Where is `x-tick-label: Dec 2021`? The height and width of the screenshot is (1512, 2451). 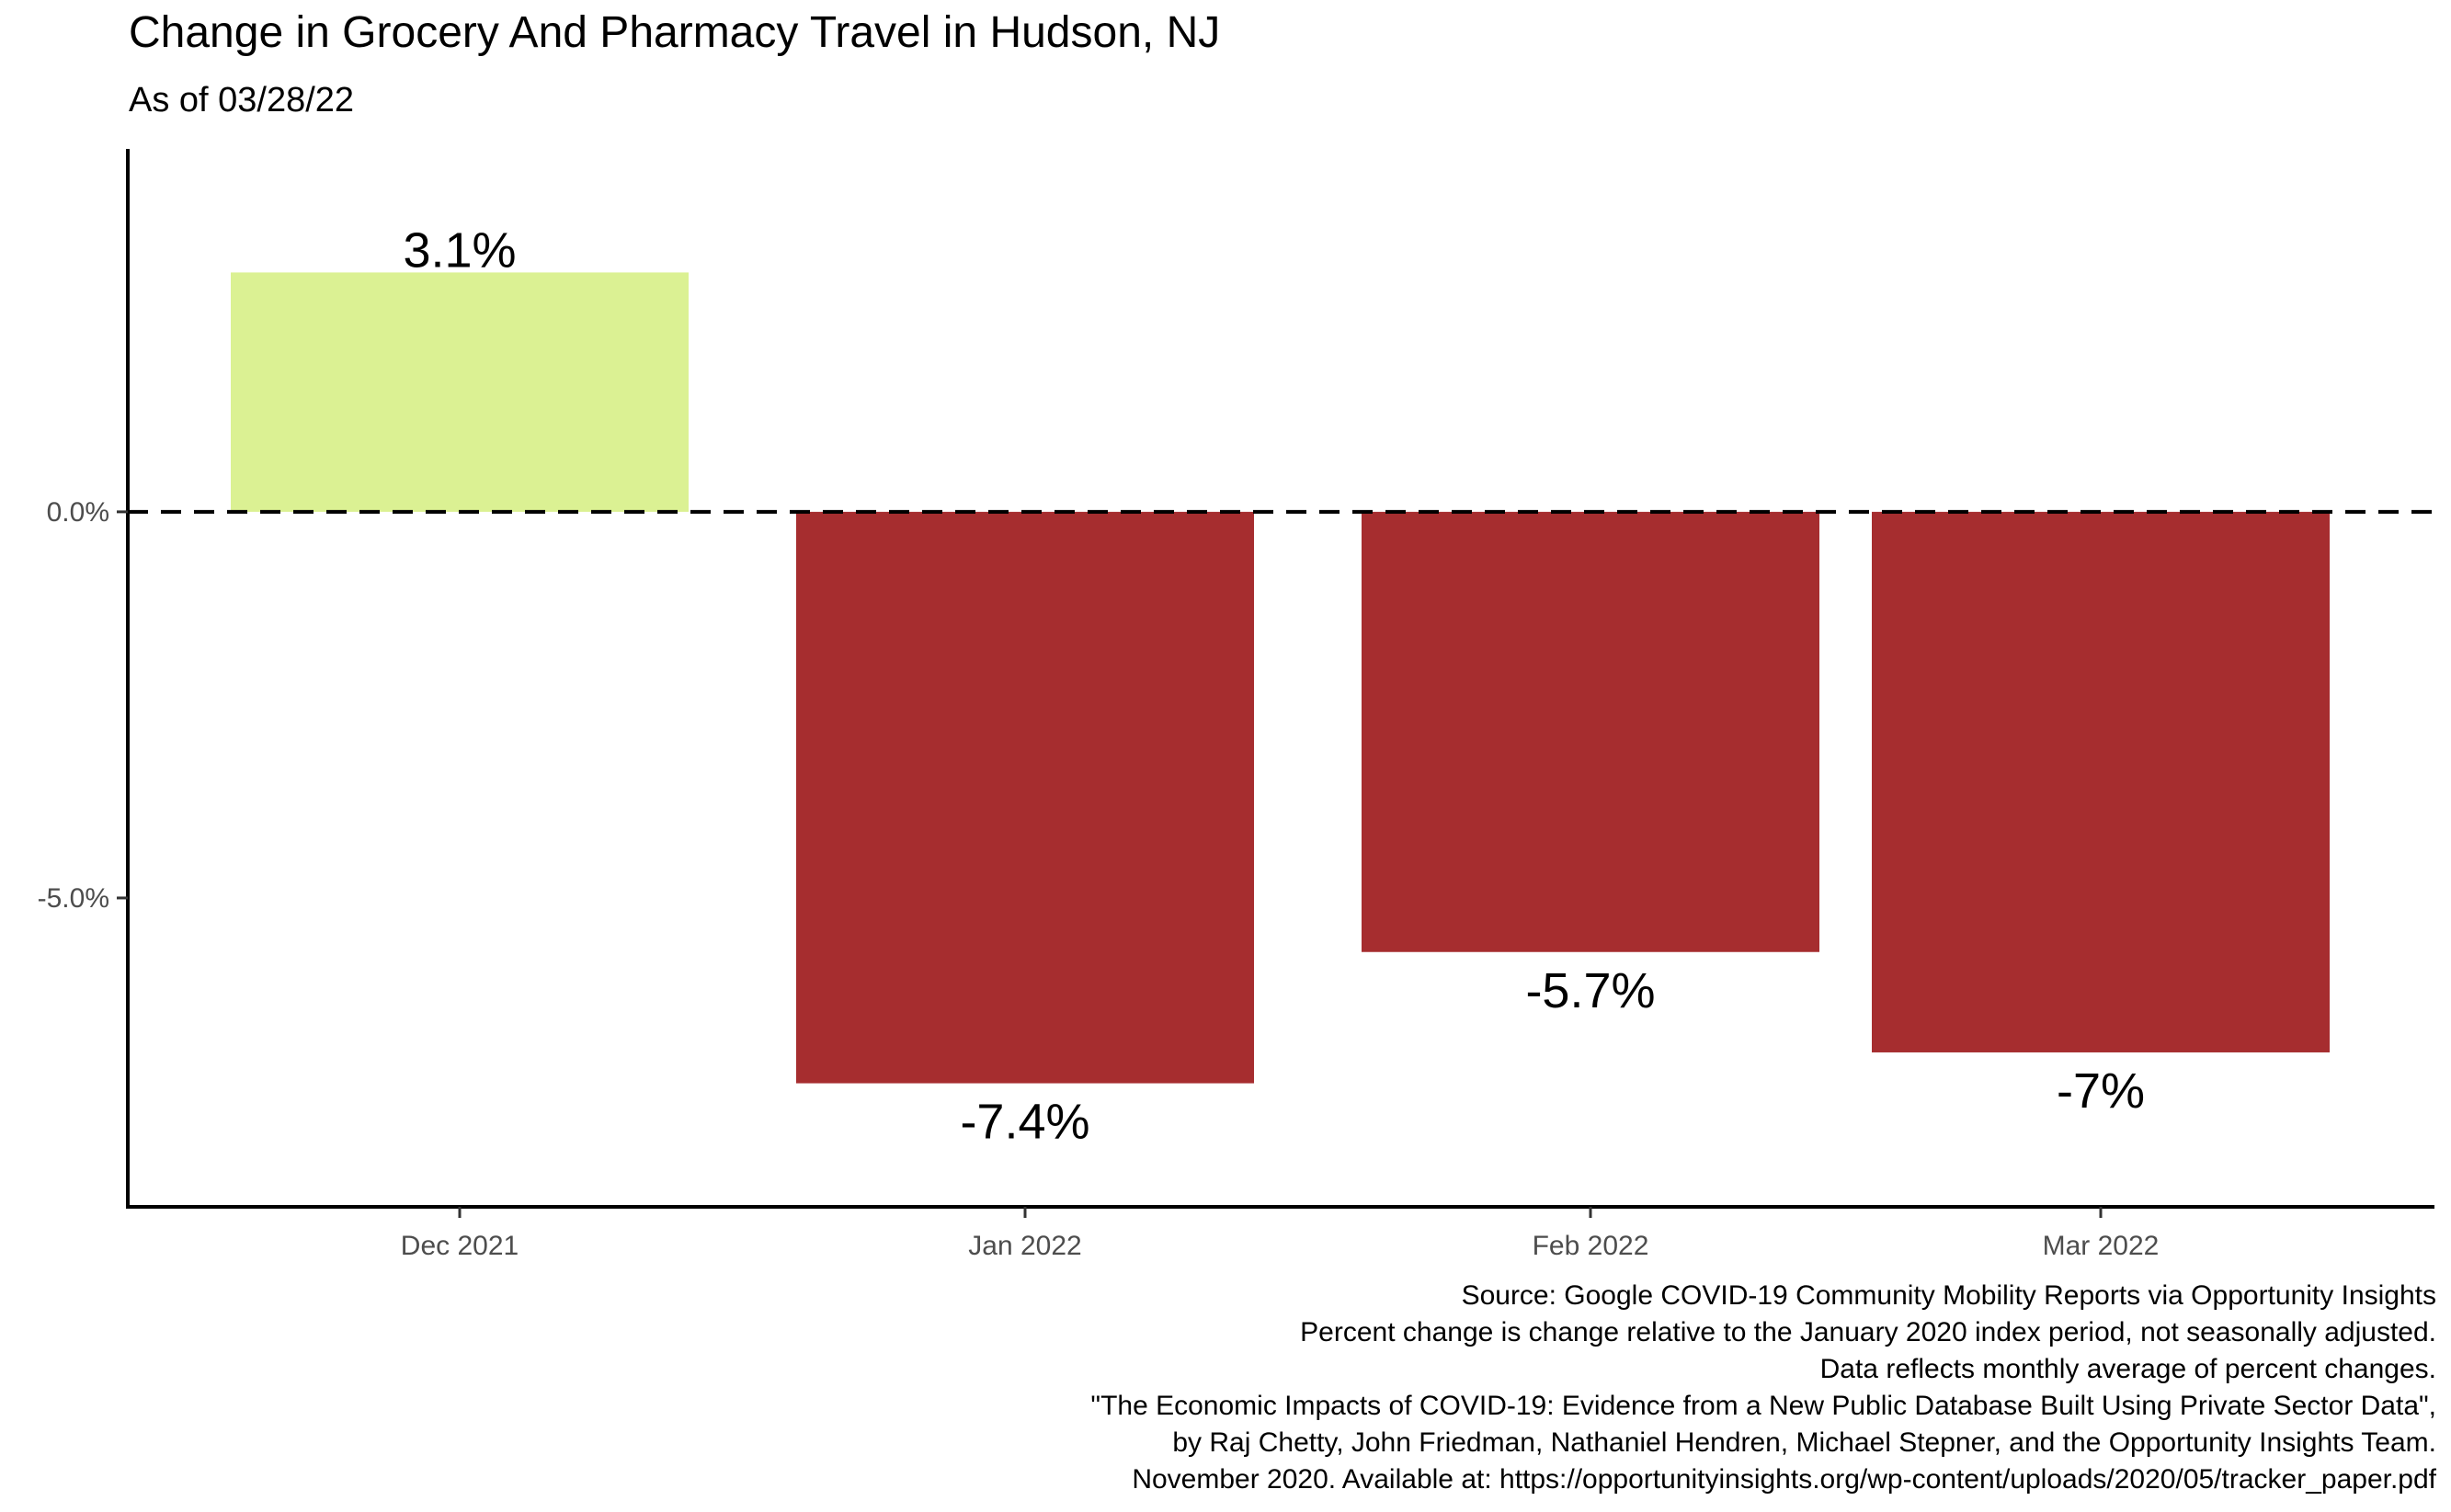 x-tick-label: Dec 2021 is located at coordinates (460, 1246).